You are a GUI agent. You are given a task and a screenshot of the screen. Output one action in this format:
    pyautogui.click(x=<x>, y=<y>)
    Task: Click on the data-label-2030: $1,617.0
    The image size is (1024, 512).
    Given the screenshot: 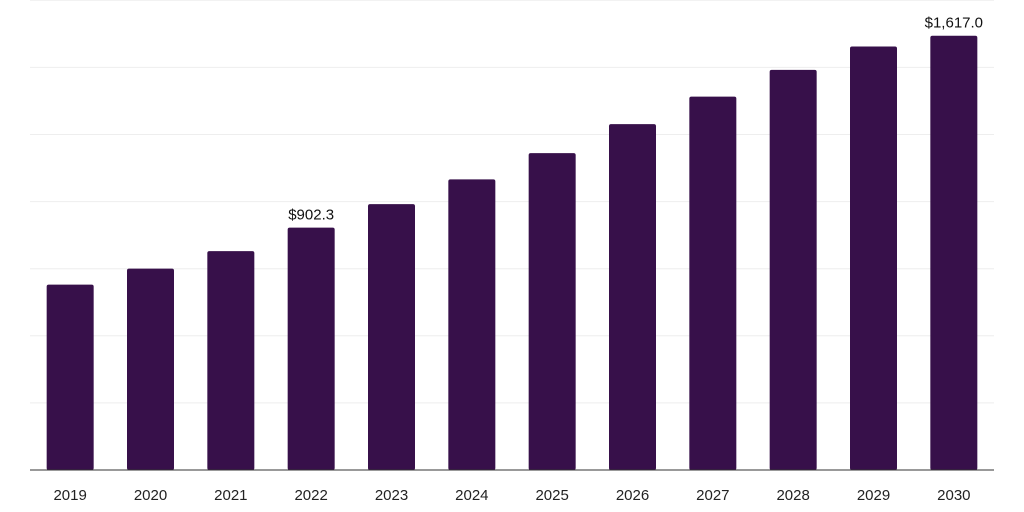 What is the action you would take?
    pyautogui.click(x=954, y=23)
    